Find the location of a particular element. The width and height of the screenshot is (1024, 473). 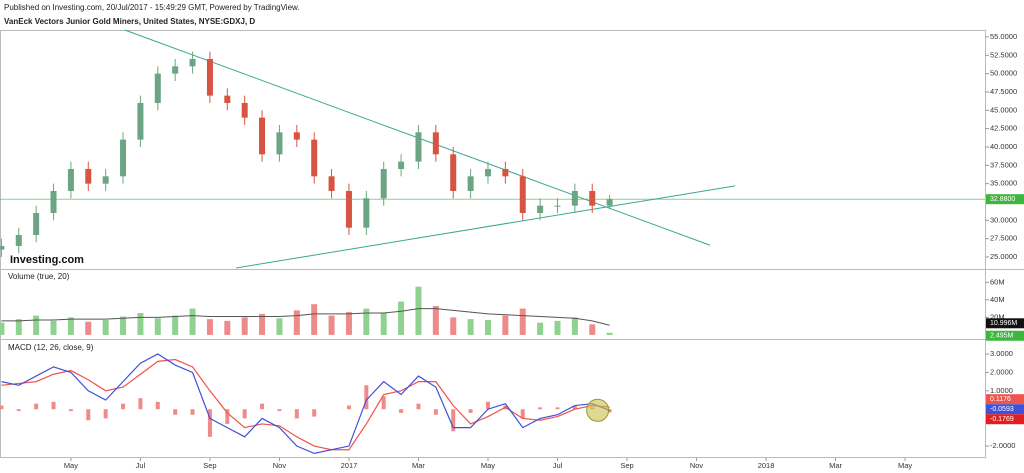

last-price-label-box is located at coordinates (1005, 199).